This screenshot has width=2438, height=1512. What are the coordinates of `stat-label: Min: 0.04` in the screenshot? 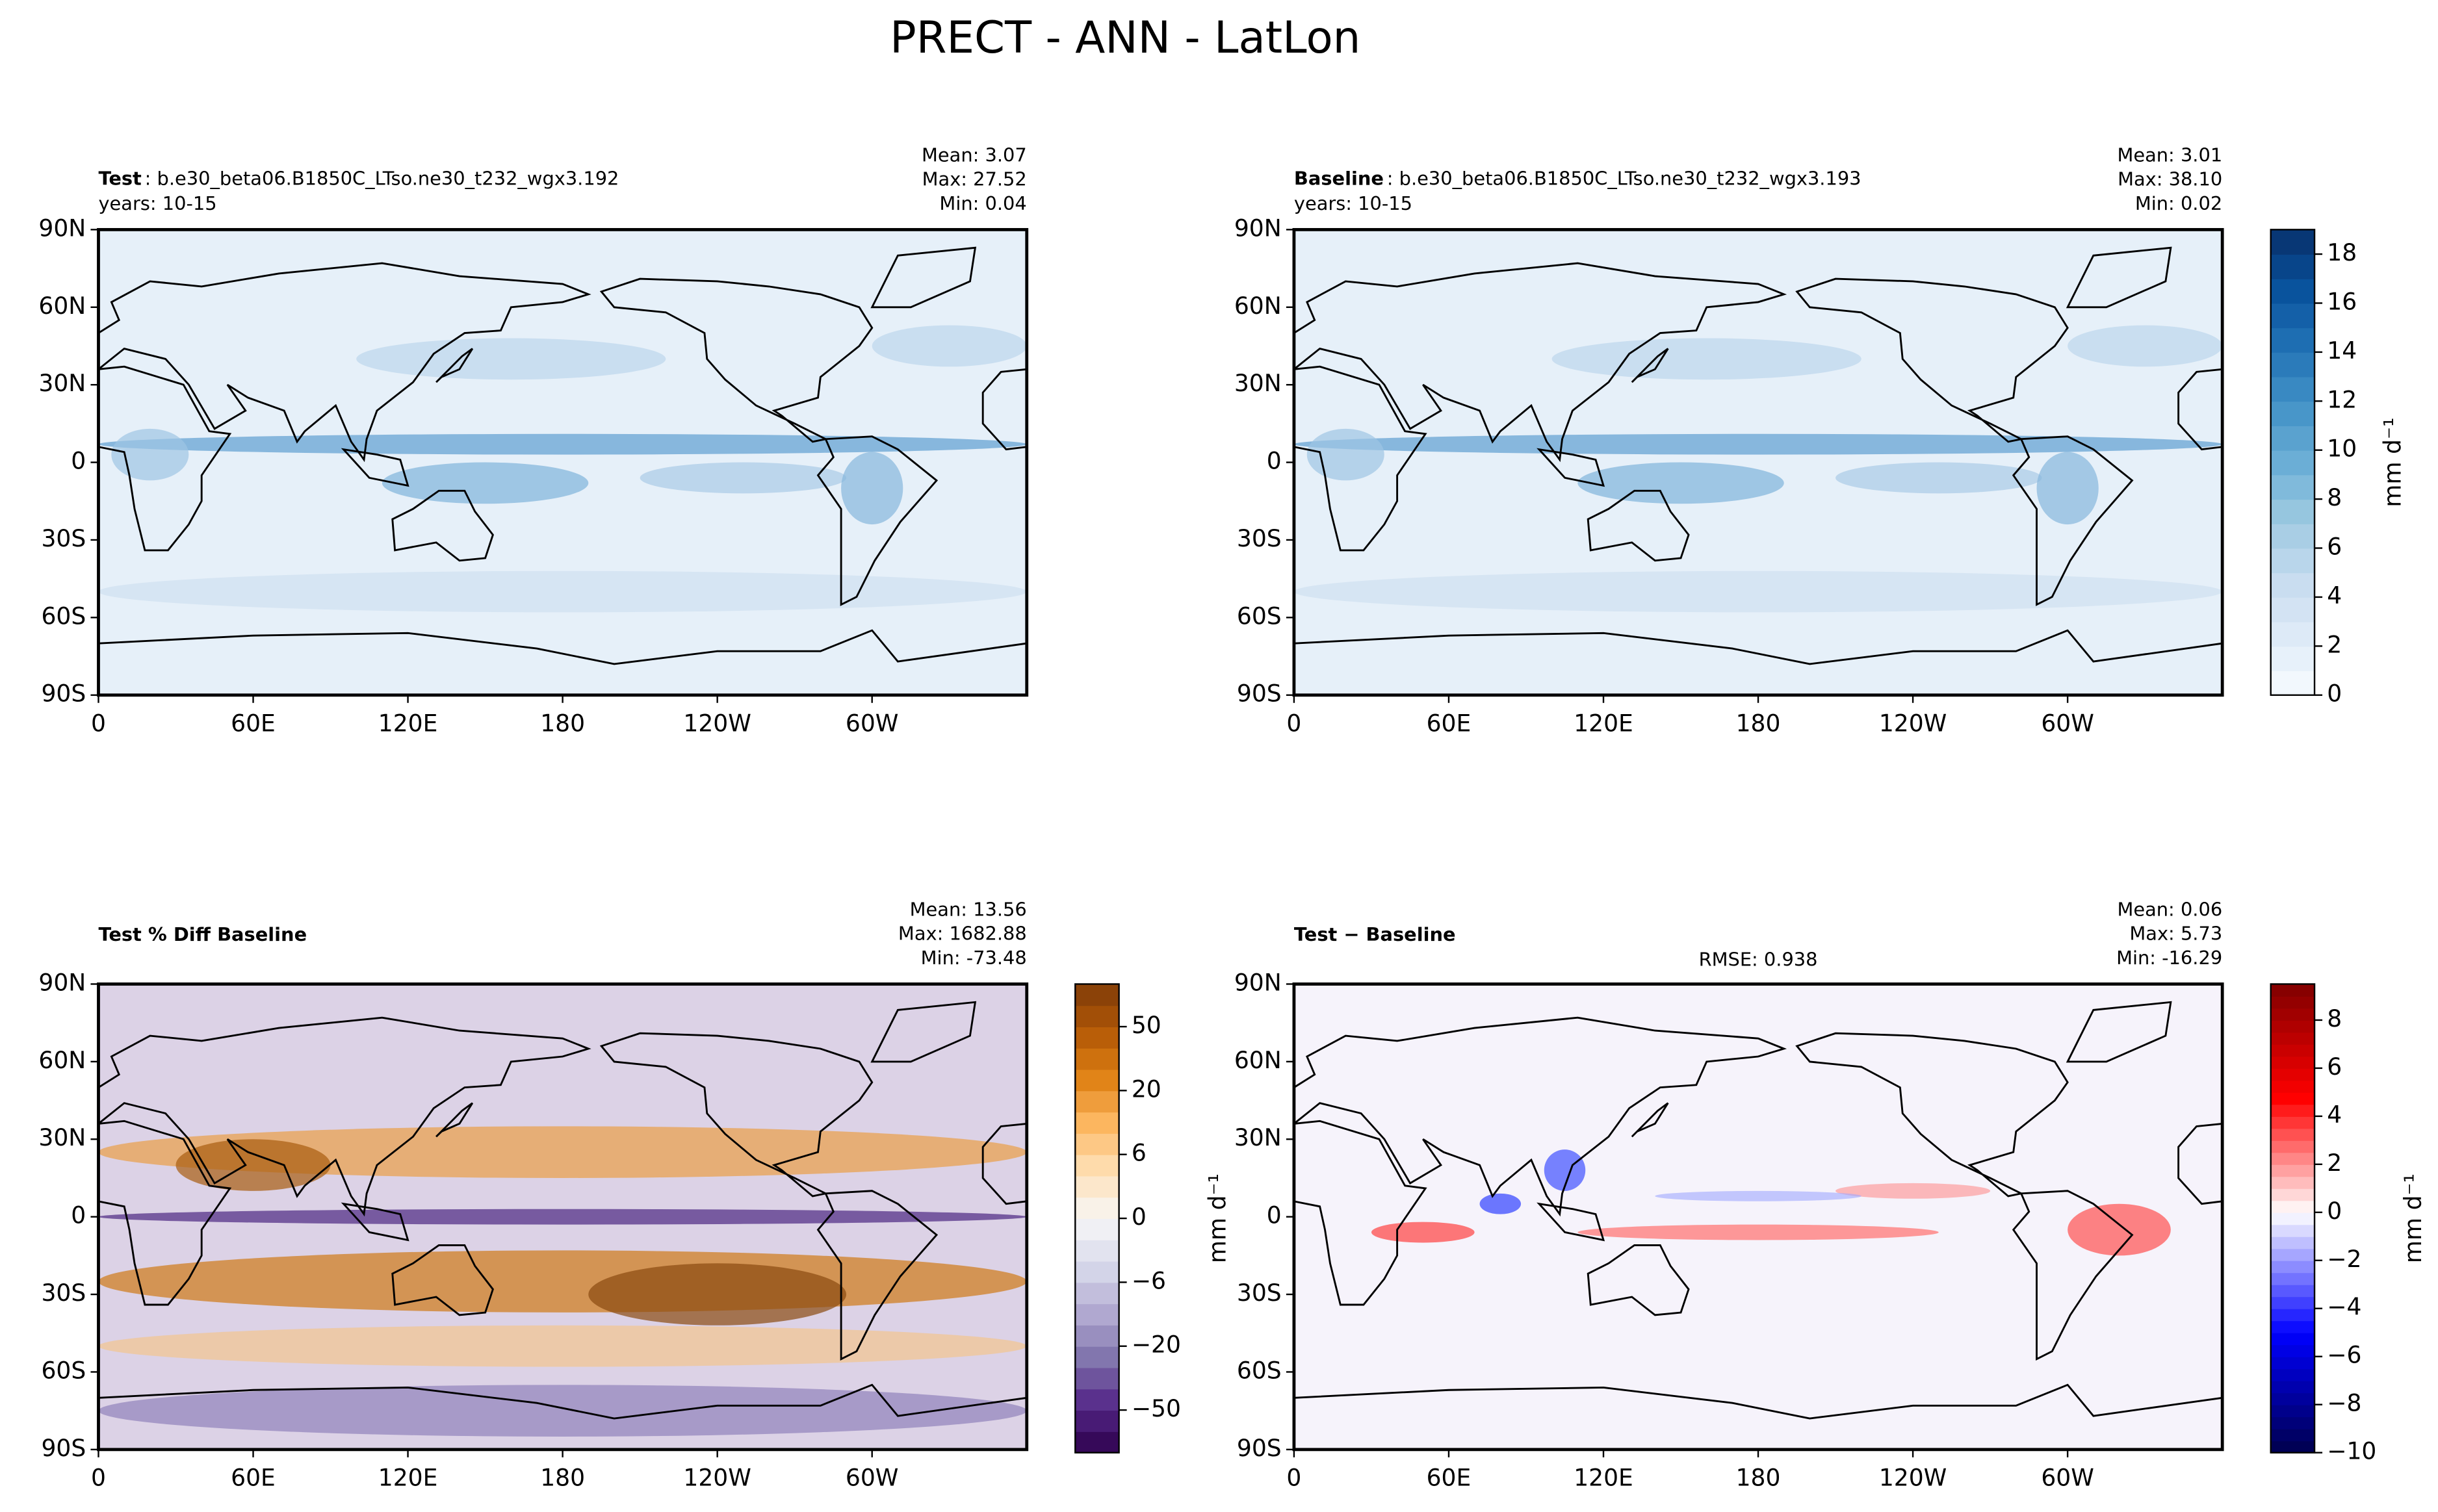 It's located at (982, 203).